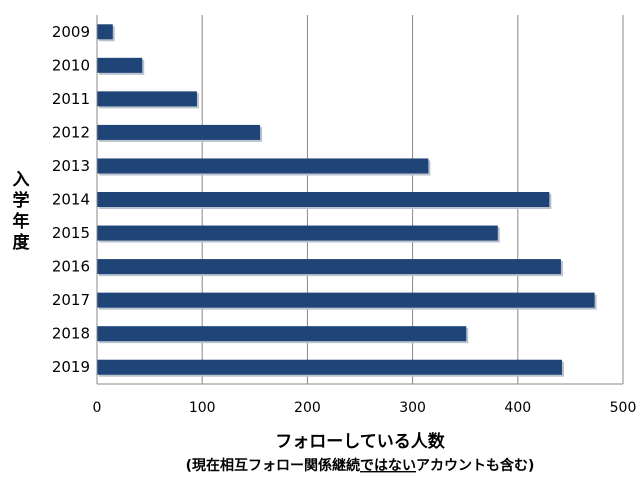 The image size is (640, 480). I want to click on bar-2012, so click(179, 132).